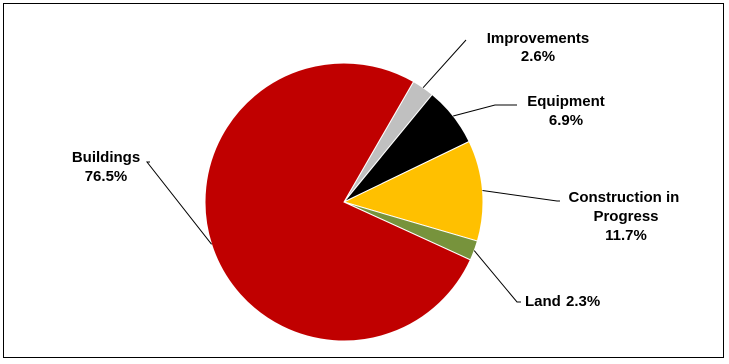 The height and width of the screenshot is (364, 729). What do you see at coordinates (106, 176) in the screenshot?
I see `slice-value-buildings: 76.5%` at bounding box center [106, 176].